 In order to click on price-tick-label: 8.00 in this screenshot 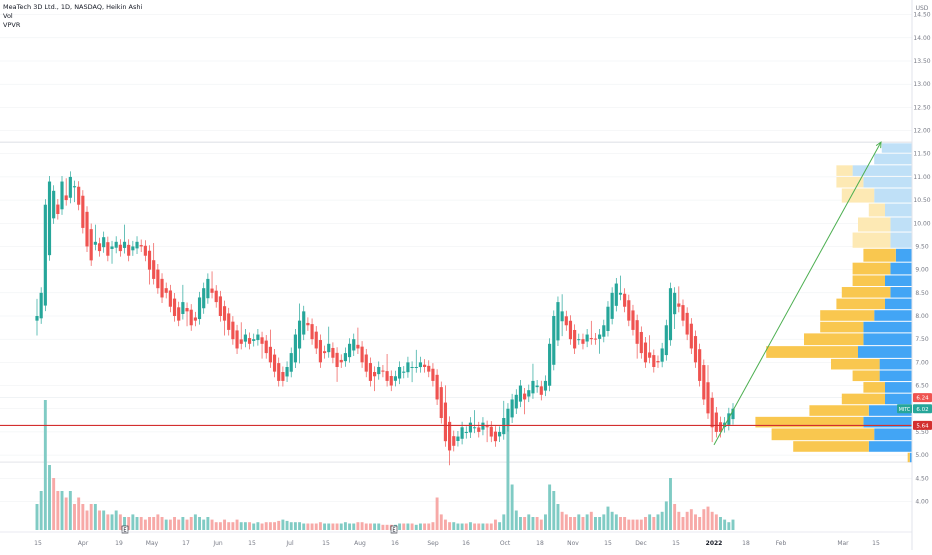, I will do `click(922, 316)`.